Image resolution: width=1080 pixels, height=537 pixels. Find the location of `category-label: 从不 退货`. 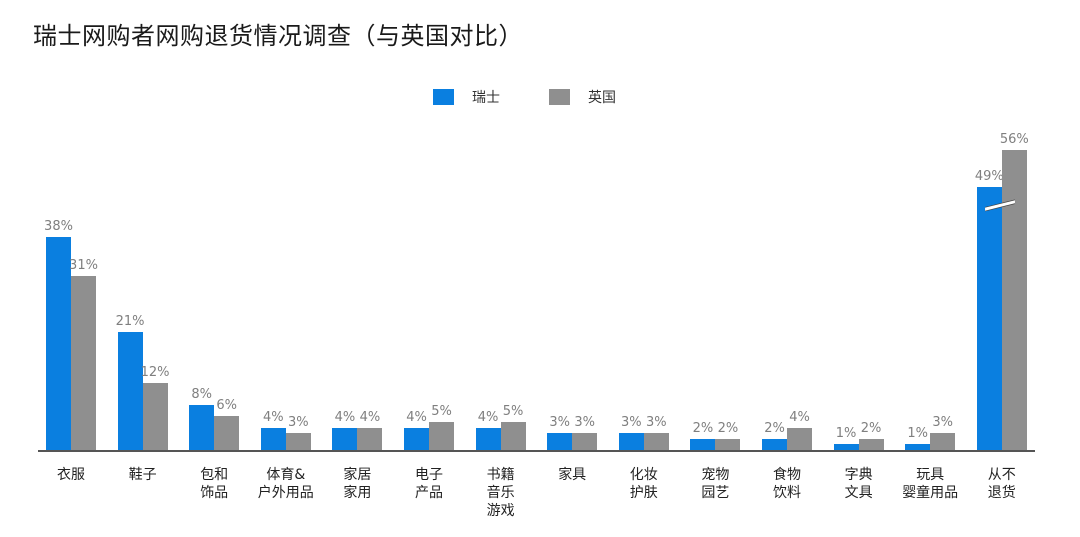

category-label: 从不 退货 is located at coordinates (1001, 484).